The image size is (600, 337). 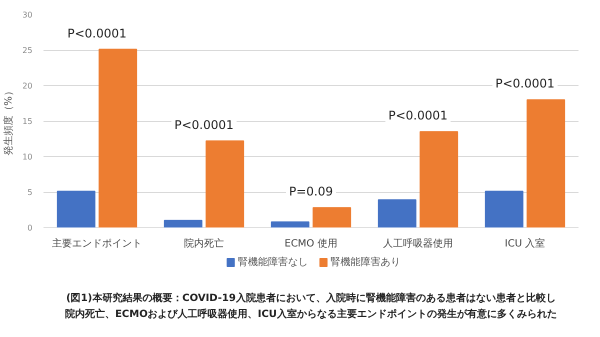 What do you see at coordinates (27, 121) in the screenshot?
I see `y-tick-label: 15` at bounding box center [27, 121].